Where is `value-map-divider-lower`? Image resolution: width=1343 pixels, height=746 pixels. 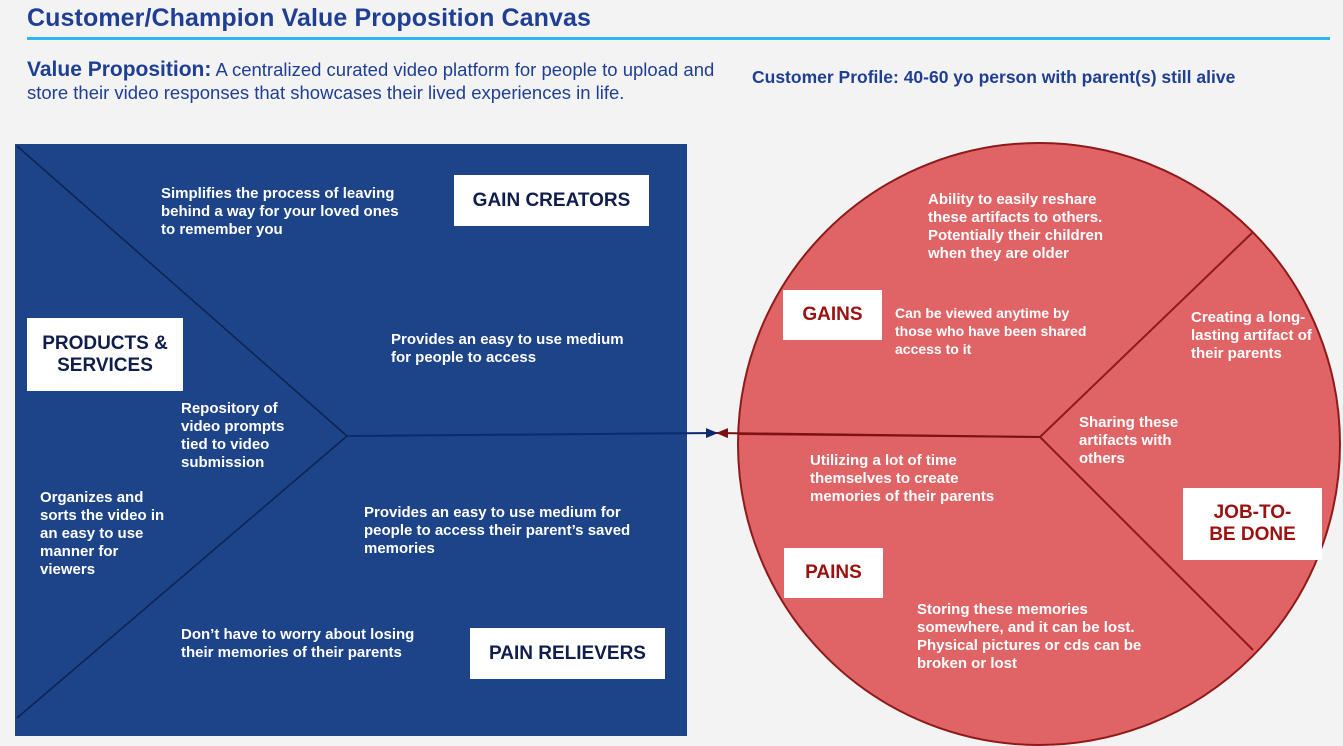 value-map-divider-lower is located at coordinates (182, 577).